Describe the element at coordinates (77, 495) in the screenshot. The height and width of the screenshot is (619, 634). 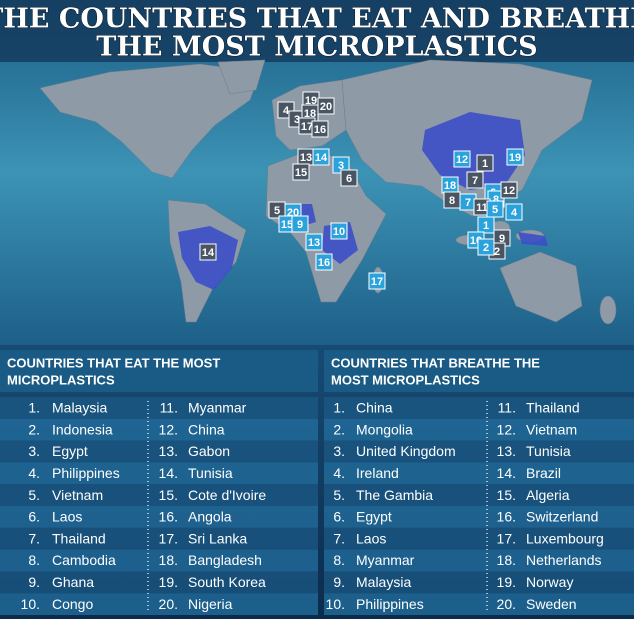
I see `list-name: Vietnam` at that location.